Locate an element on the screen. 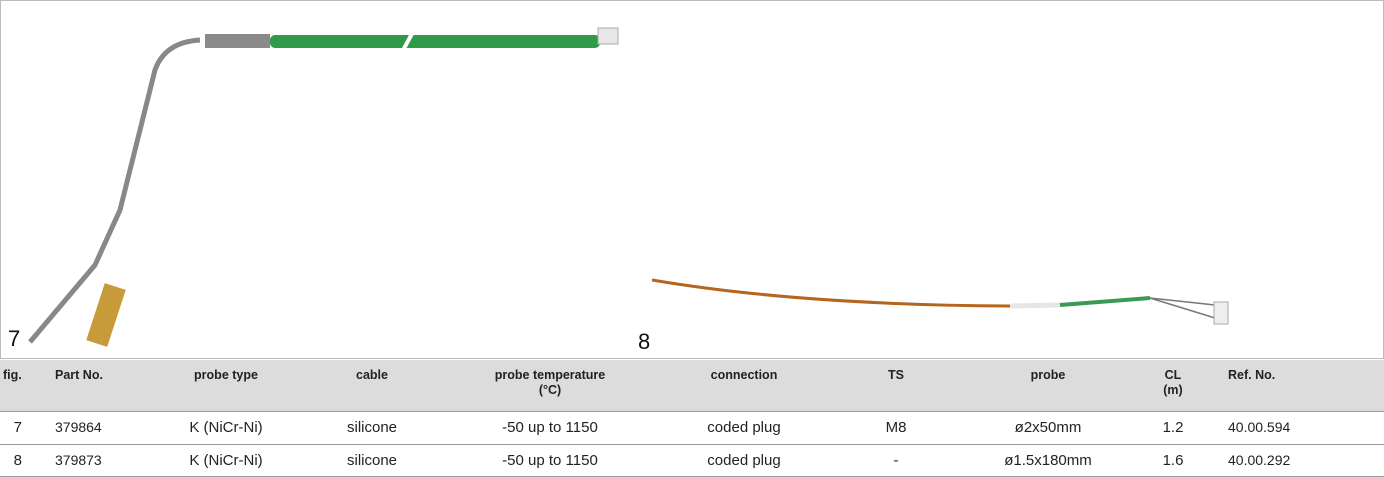 The width and height of the screenshot is (1384, 477). probe-fitting is located at coordinates (106, 315).